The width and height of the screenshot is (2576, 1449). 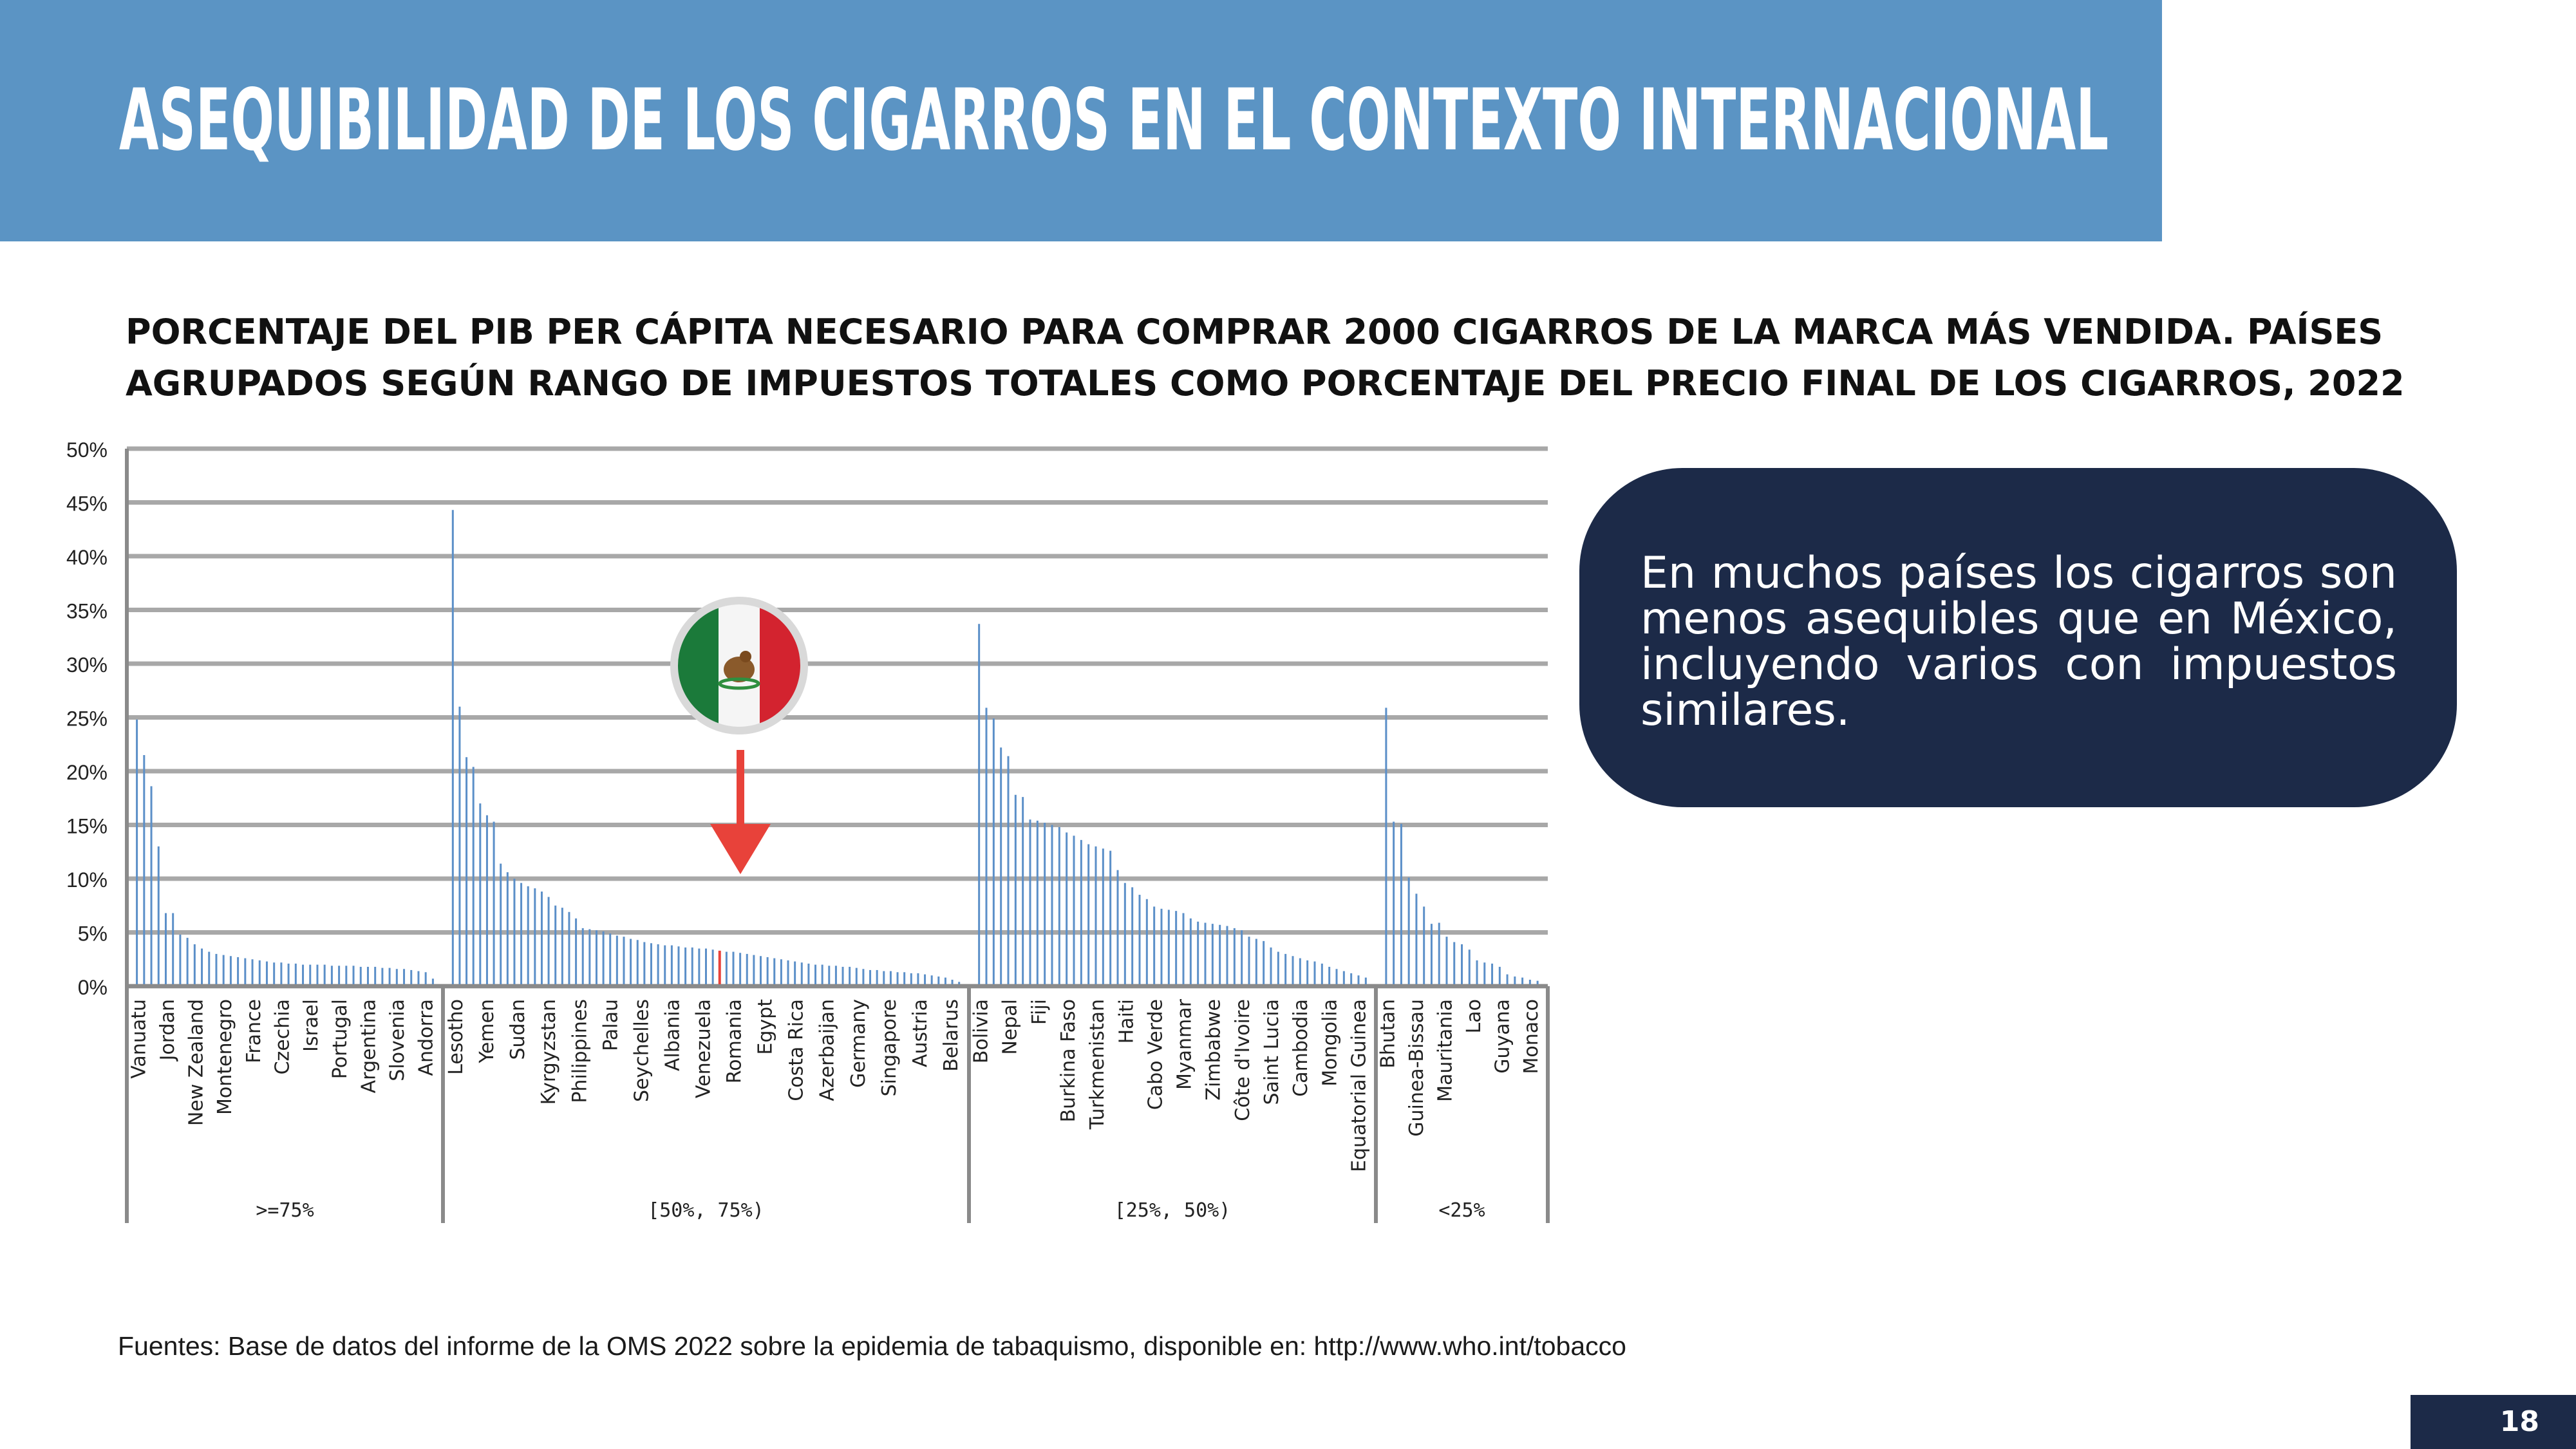 I want to click on category-label: New Zealand, so click(x=196, y=1062).